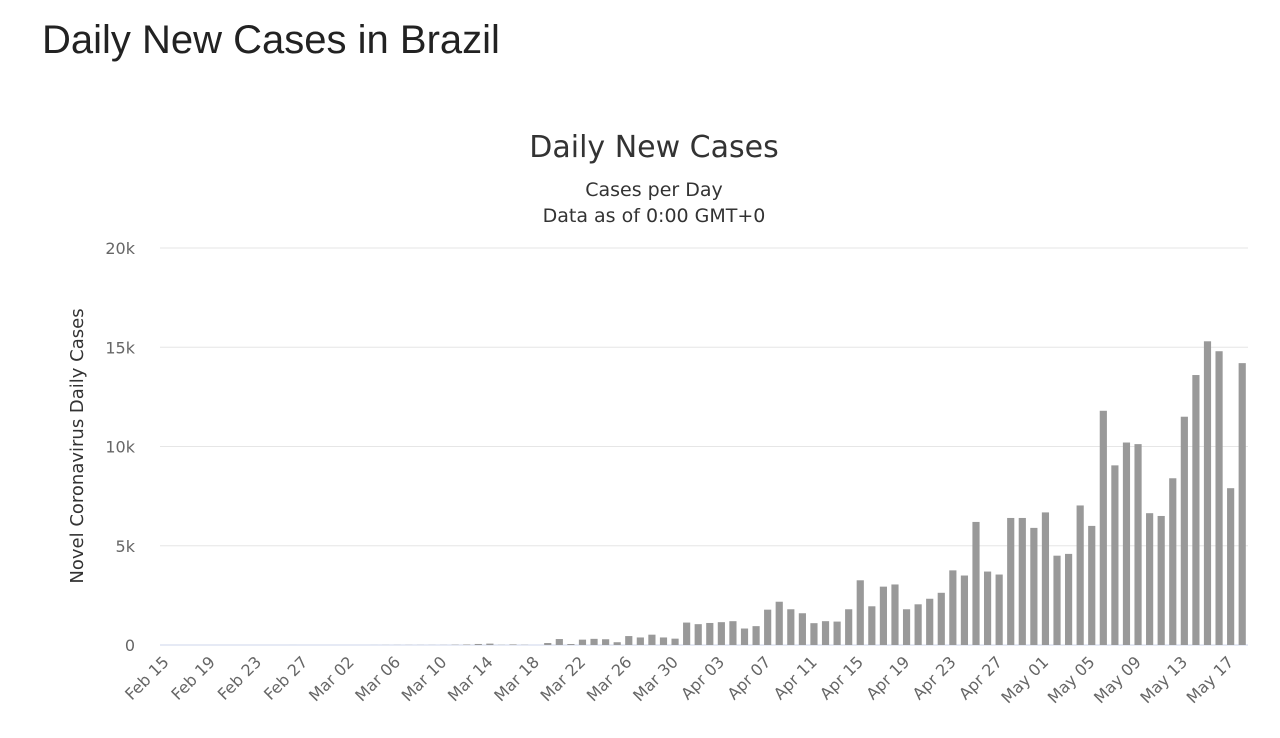 Image resolution: width=1280 pixels, height=738 pixels. I want to click on x-tick-label: Apr 19, so click(887, 677).